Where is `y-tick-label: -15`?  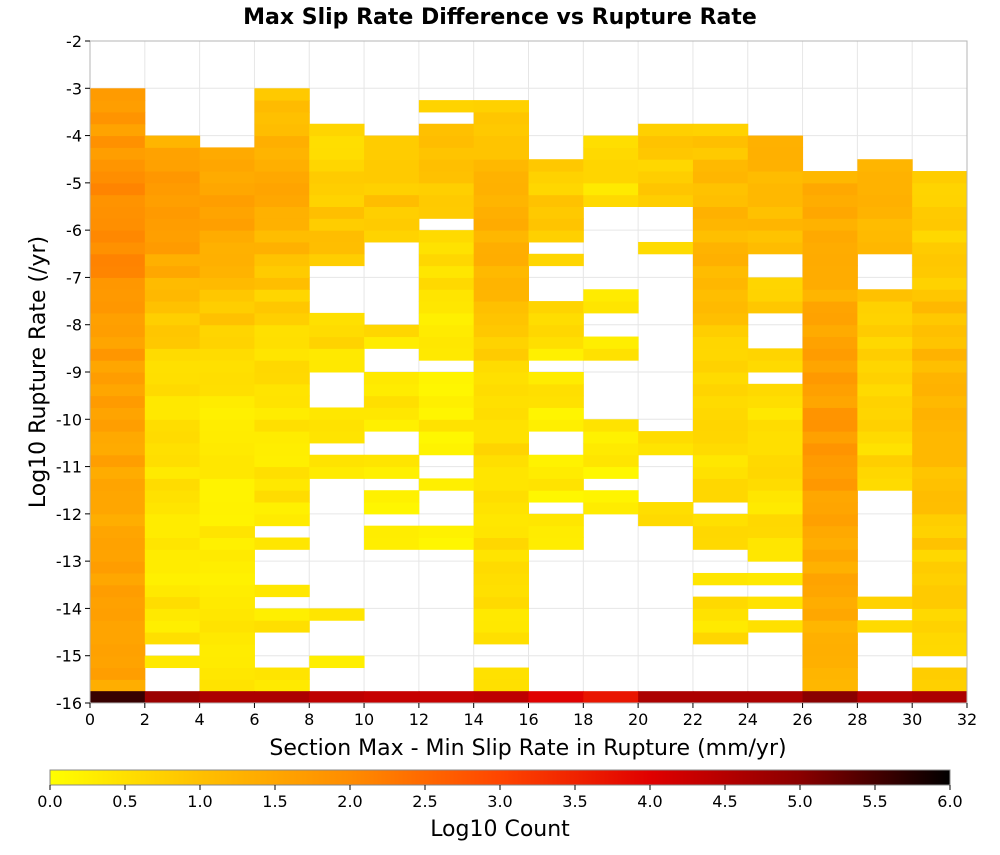
y-tick-label: -15 is located at coordinates (69, 656).